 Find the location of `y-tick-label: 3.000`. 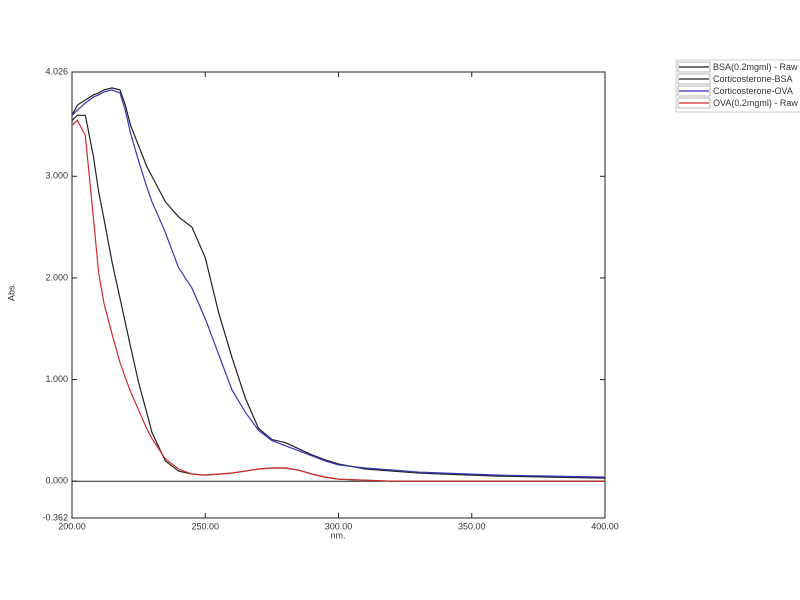

y-tick-label: 3.000 is located at coordinates (56, 176).